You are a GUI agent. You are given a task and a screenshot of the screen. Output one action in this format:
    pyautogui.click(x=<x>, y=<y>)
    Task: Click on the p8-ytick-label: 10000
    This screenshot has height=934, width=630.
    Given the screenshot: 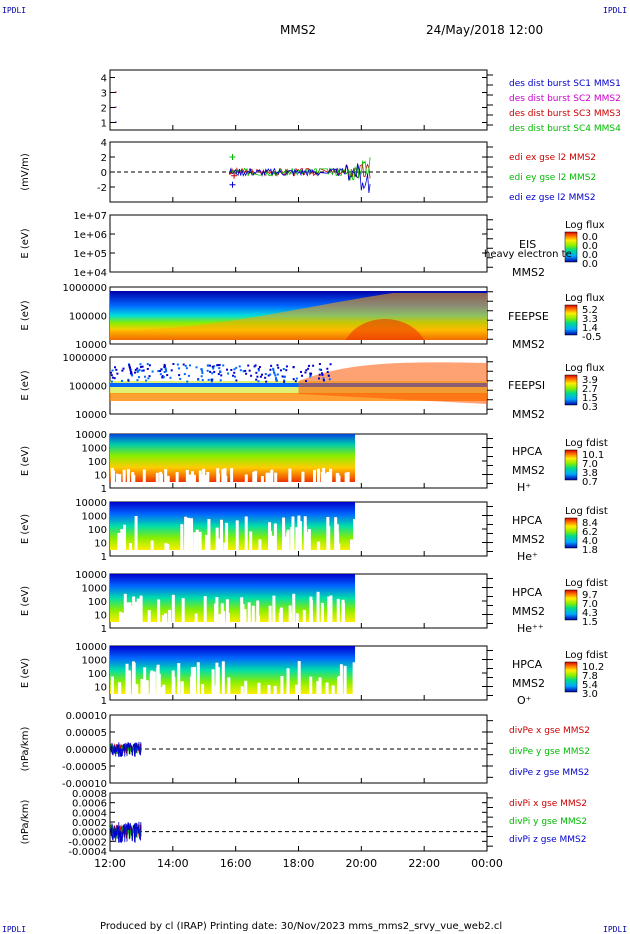 What is the action you would take?
    pyautogui.click(x=91, y=575)
    